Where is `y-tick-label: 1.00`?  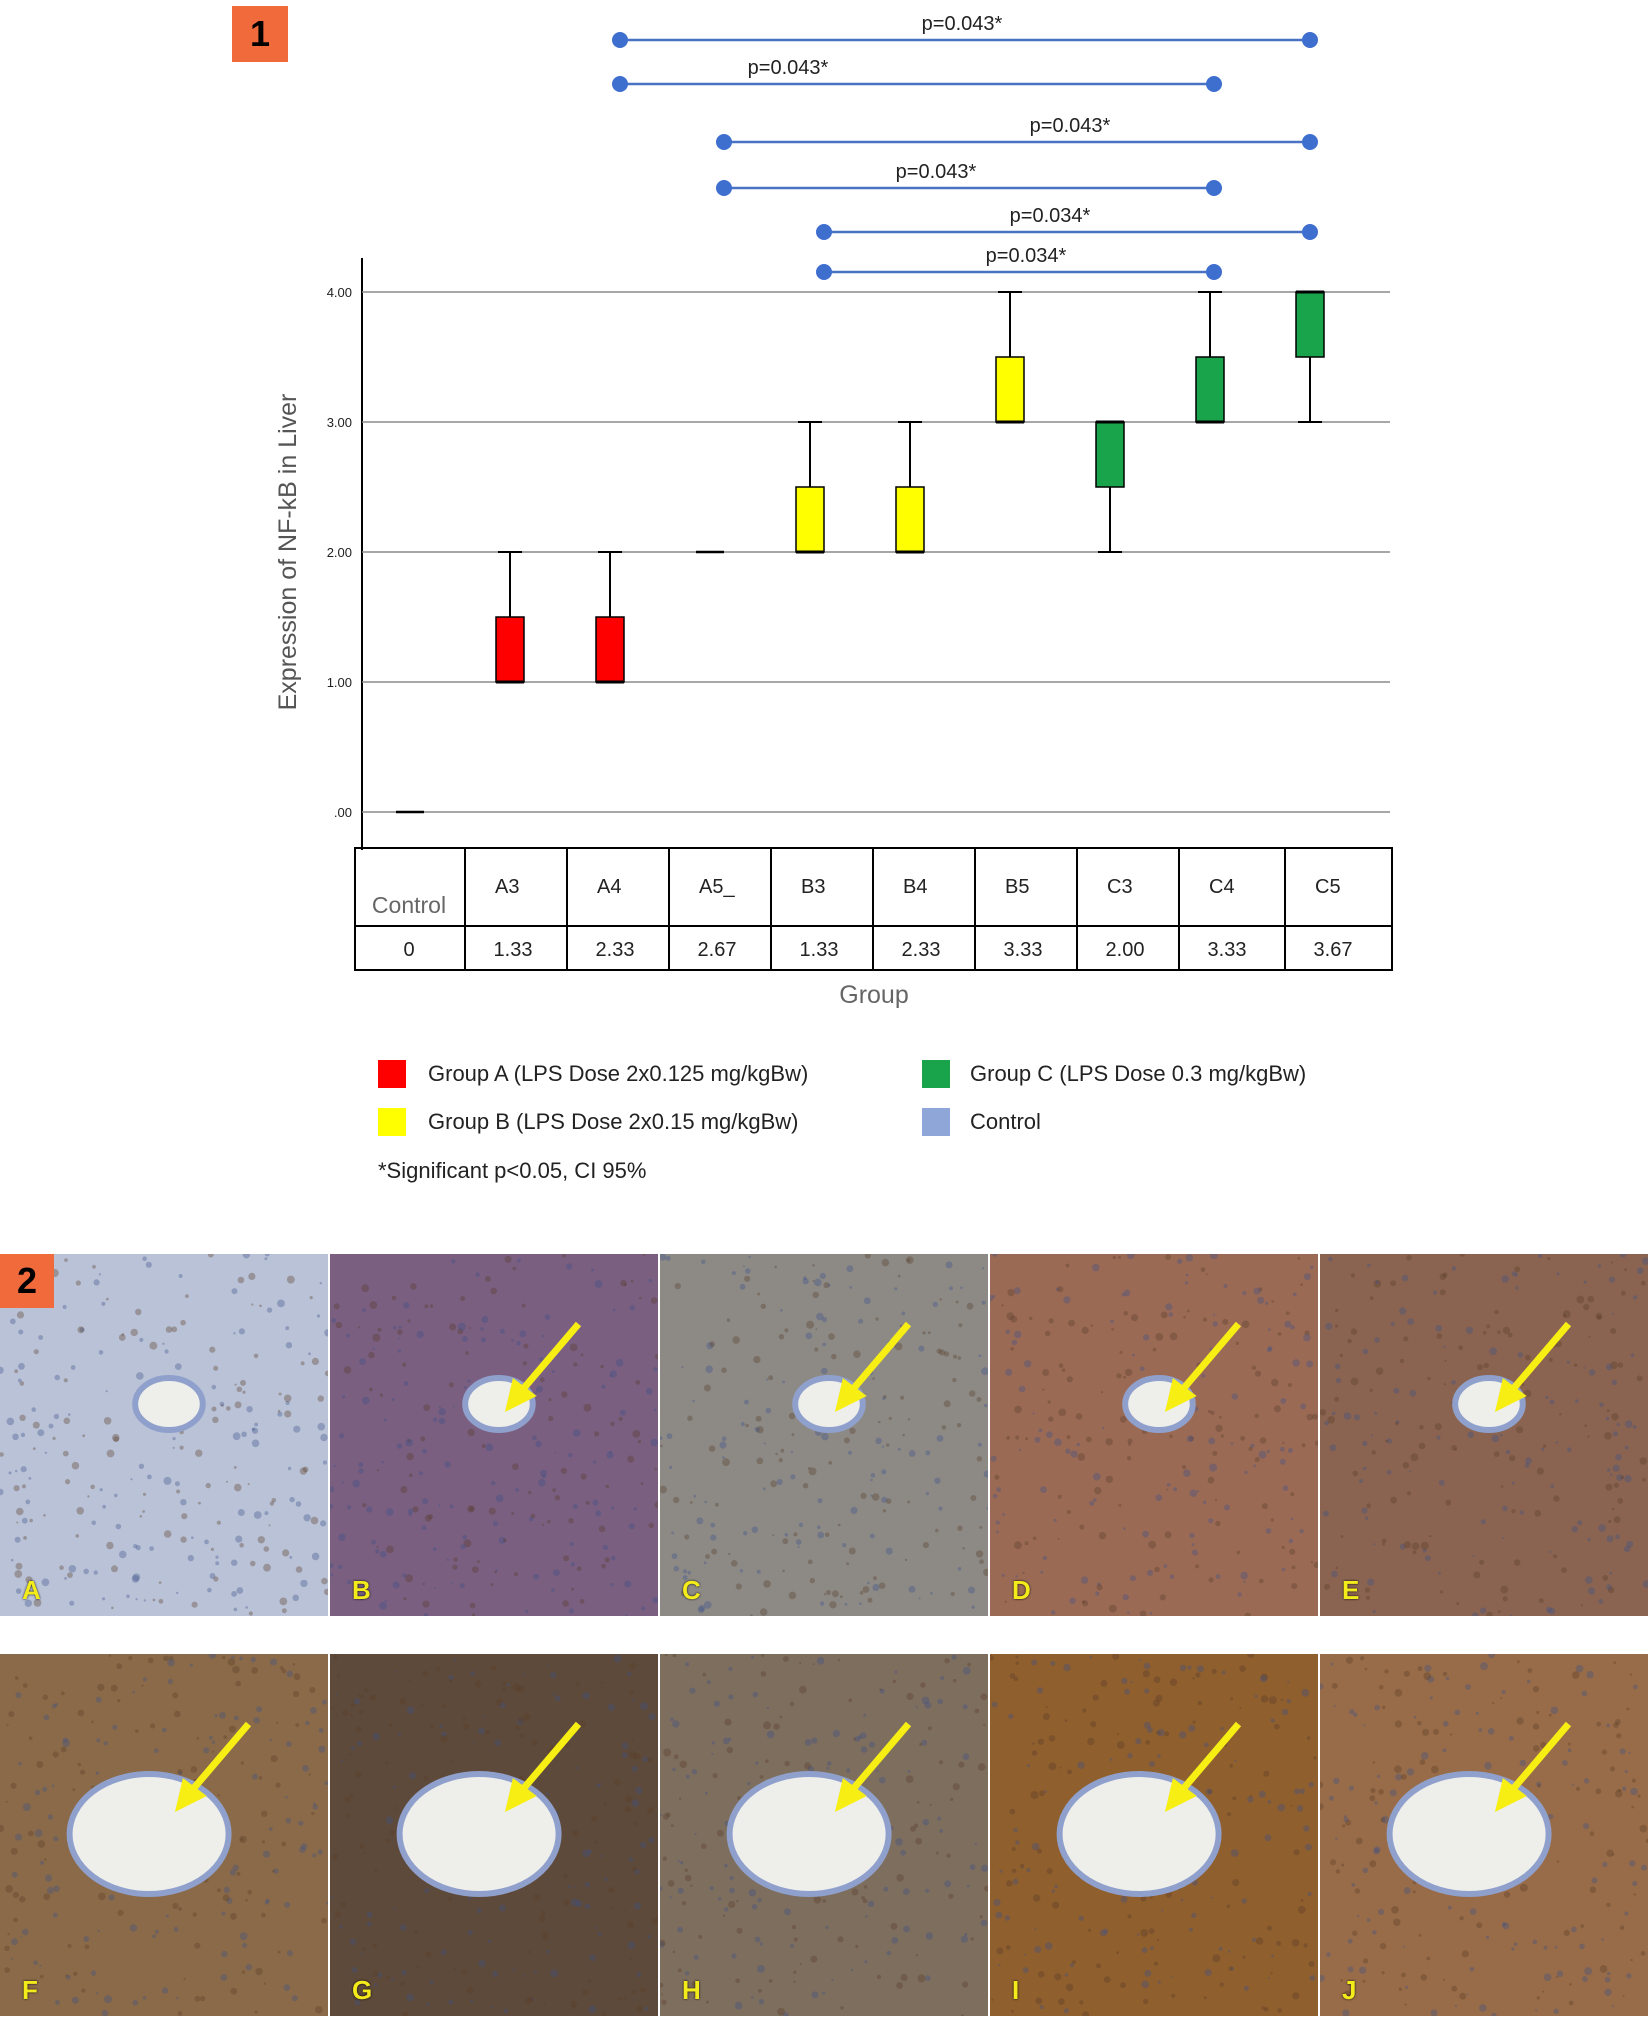 y-tick-label: 1.00 is located at coordinates (339, 682).